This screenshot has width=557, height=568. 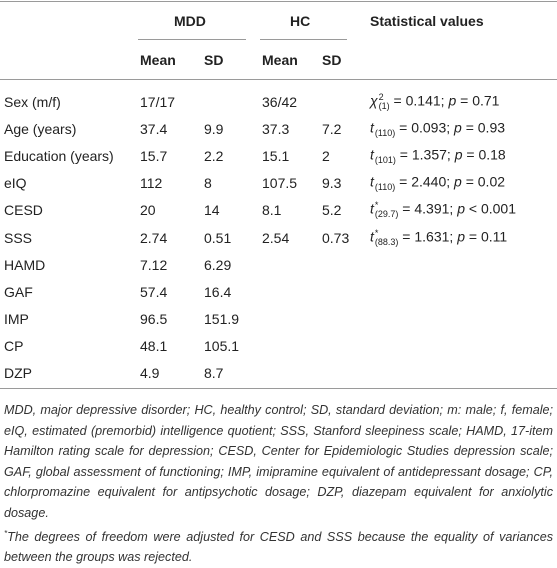 I want to click on stat-value: t * (88.3) = 1.631; p = 0.11, so click(x=439, y=237).